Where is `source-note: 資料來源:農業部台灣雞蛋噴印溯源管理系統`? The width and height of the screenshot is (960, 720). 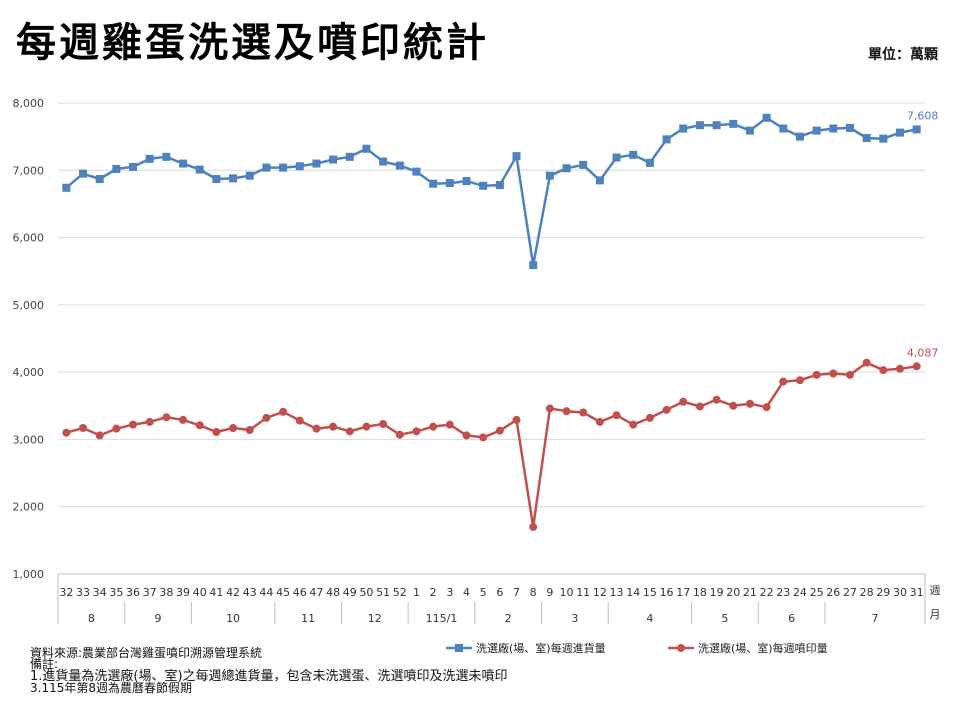 source-note: 資料來源:農業部台灣雞蛋噴印溯源管理系統 is located at coordinates (146, 653).